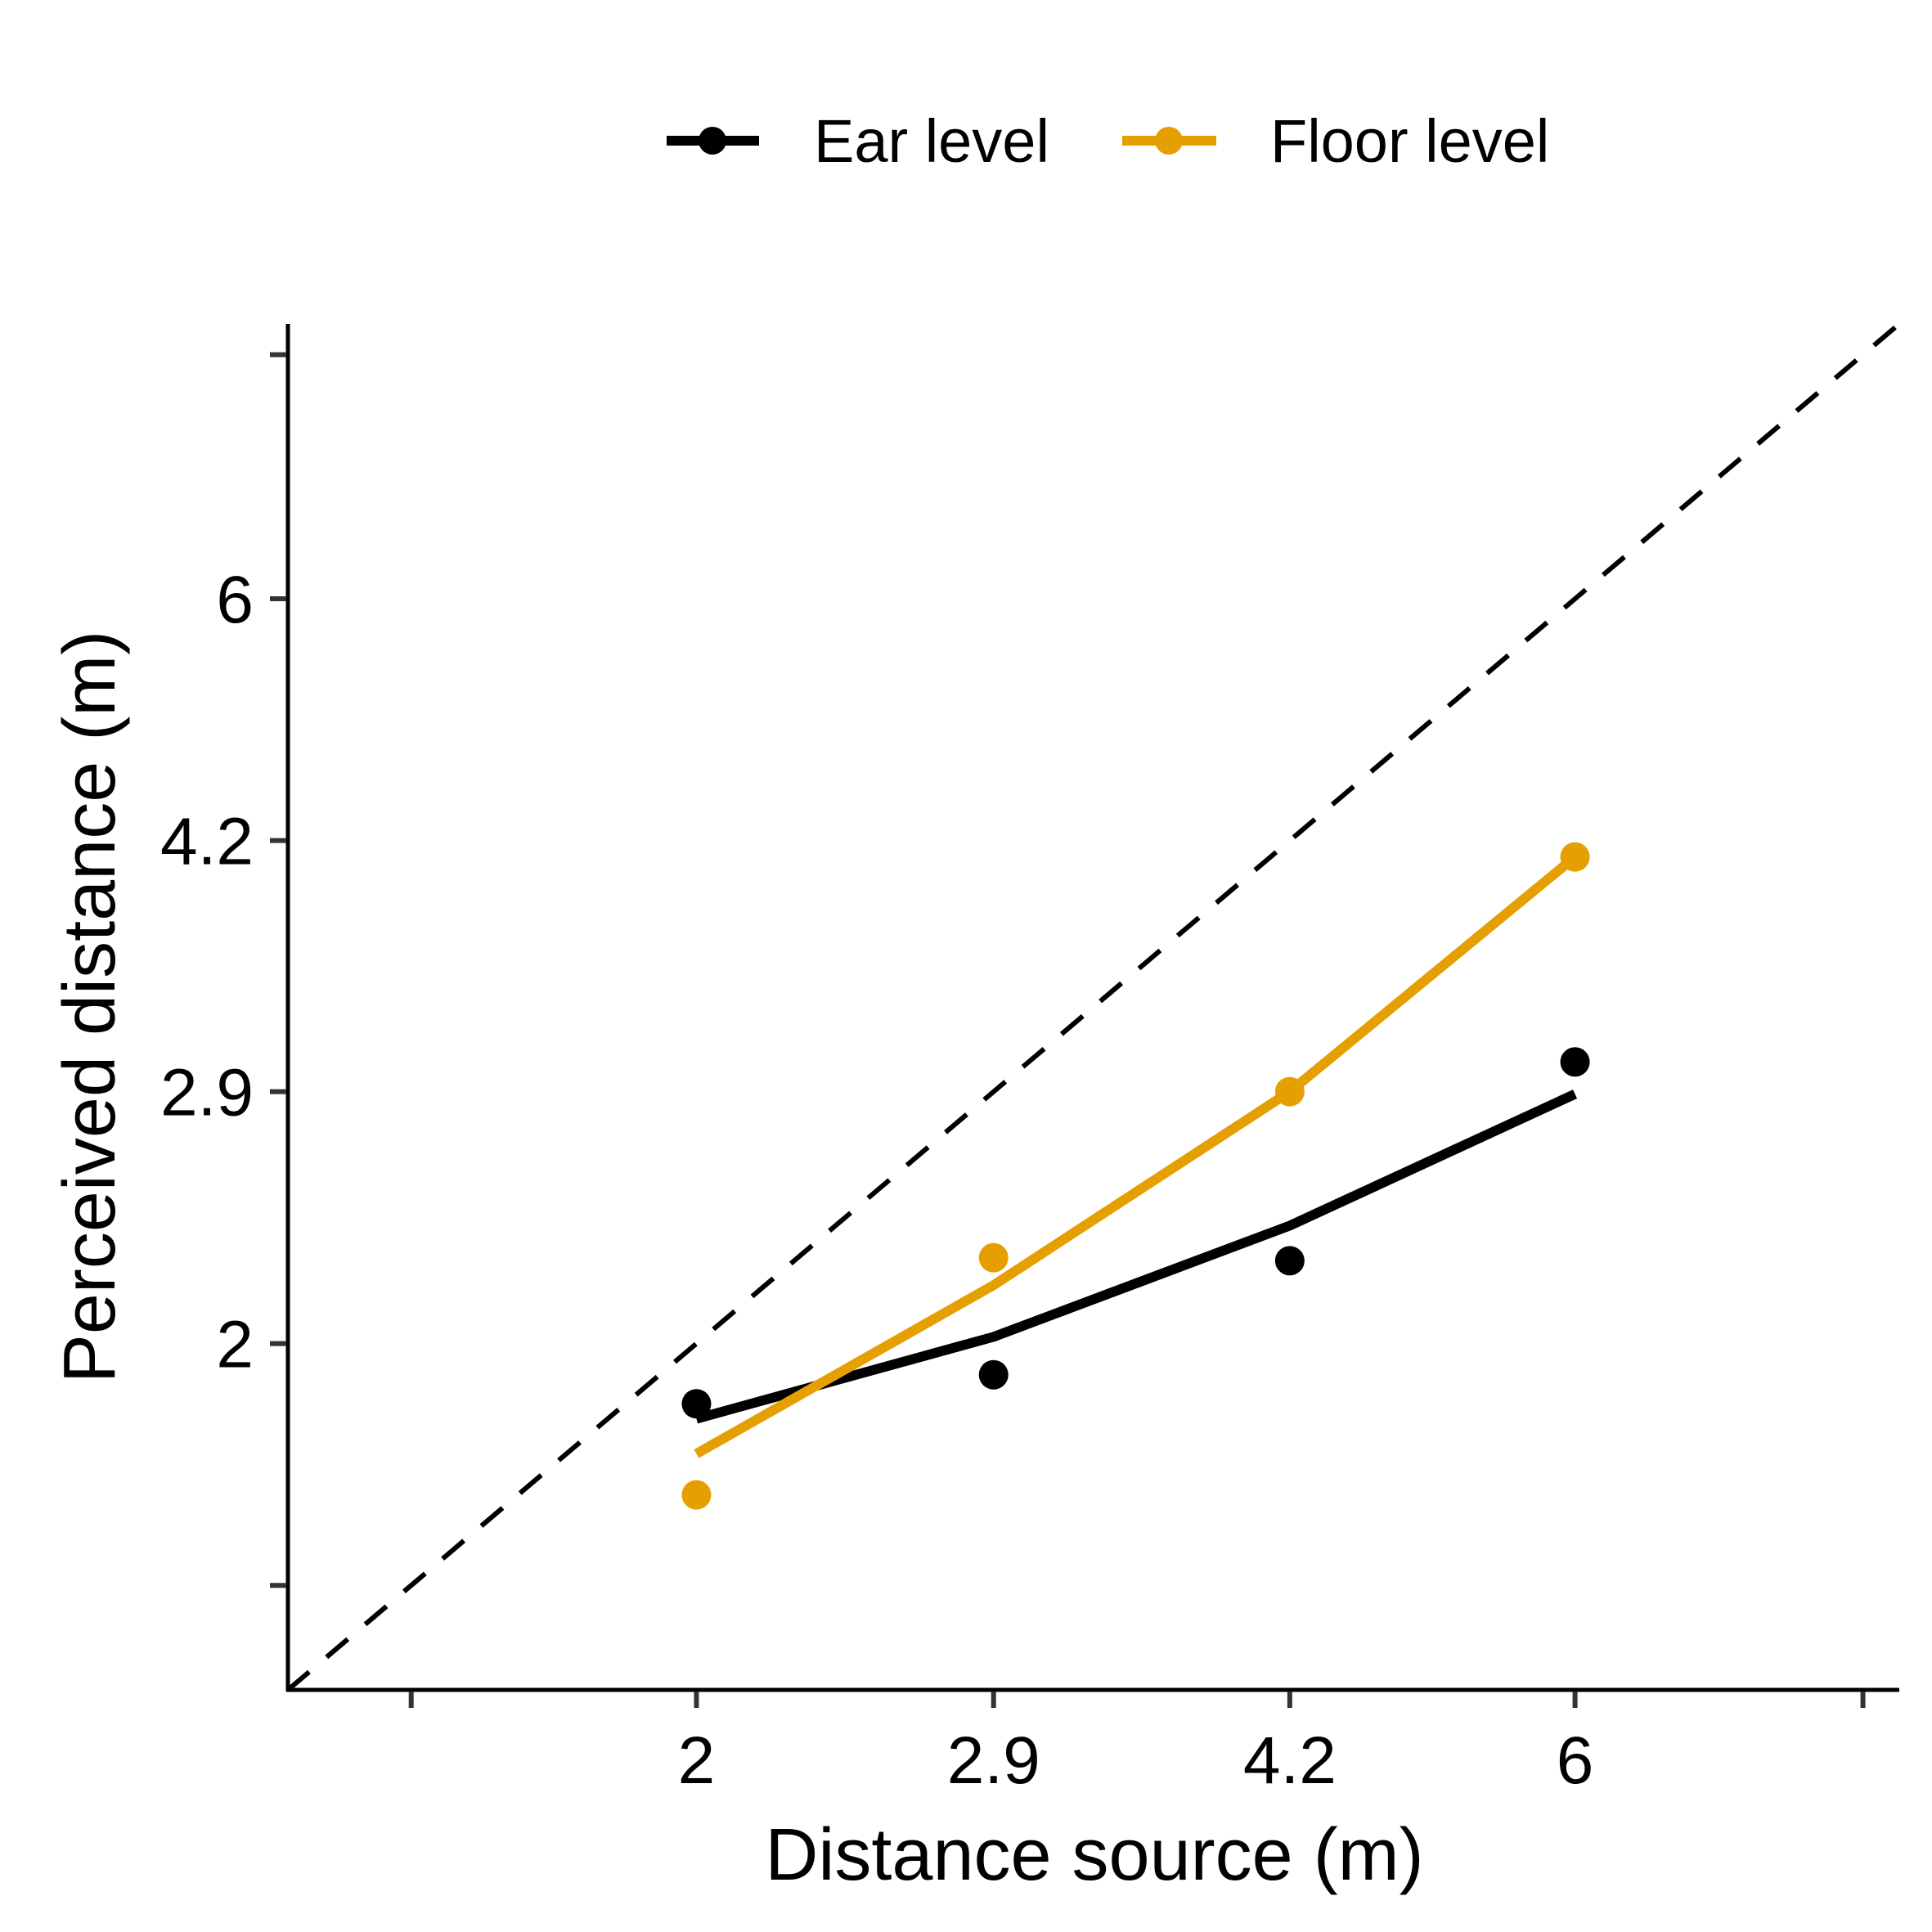 Image resolution: width=1932 pixels, height=1932 pixels. What do you see at coordinates (223, 970) in the screenshot?
I see `y-ticks: 2 2.9 4.2 6` at bounding box center [223, 970].